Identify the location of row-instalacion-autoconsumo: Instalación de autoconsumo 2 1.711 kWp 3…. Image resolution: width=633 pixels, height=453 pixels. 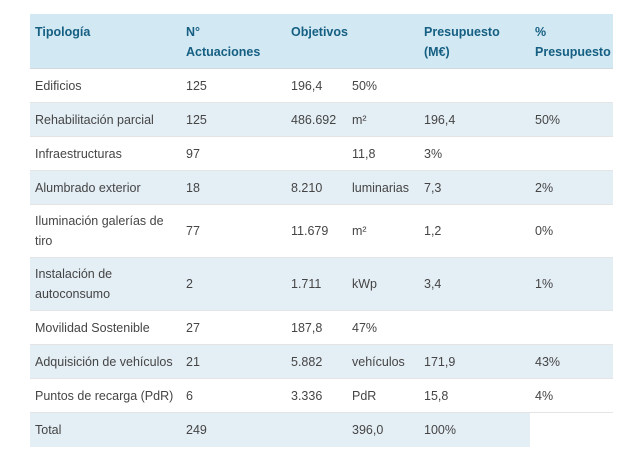
(321, 284).